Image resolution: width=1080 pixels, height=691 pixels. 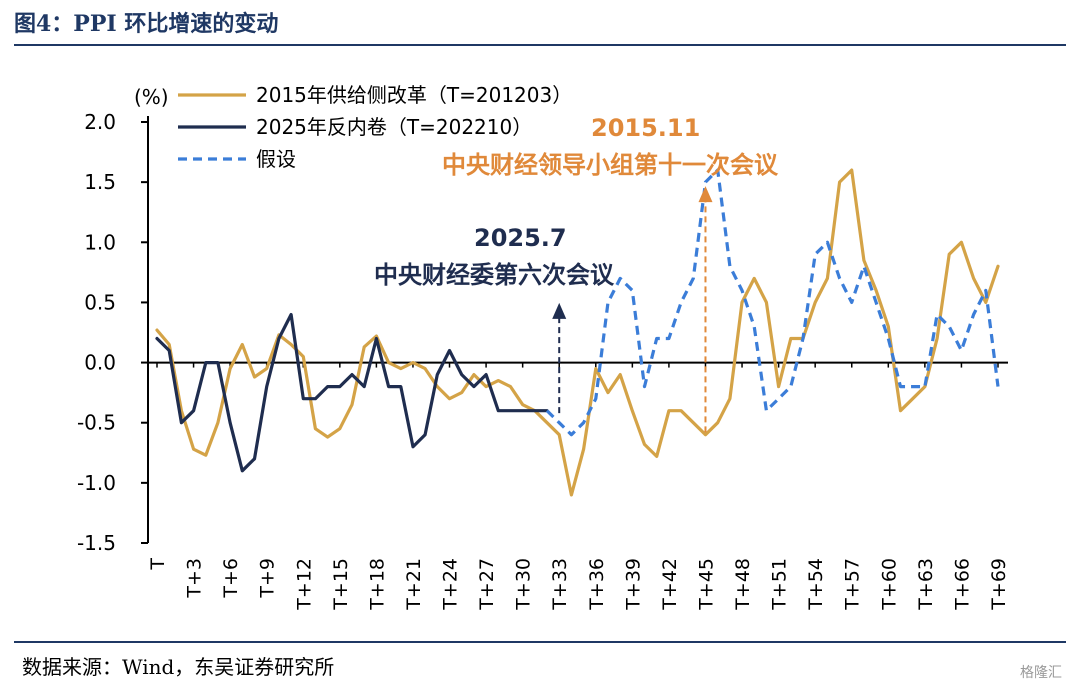 What do you see at coordinates (705, 194) in the screenshot?
I see `annotation-arrow-2015-head` at bounding box center [705, 194].